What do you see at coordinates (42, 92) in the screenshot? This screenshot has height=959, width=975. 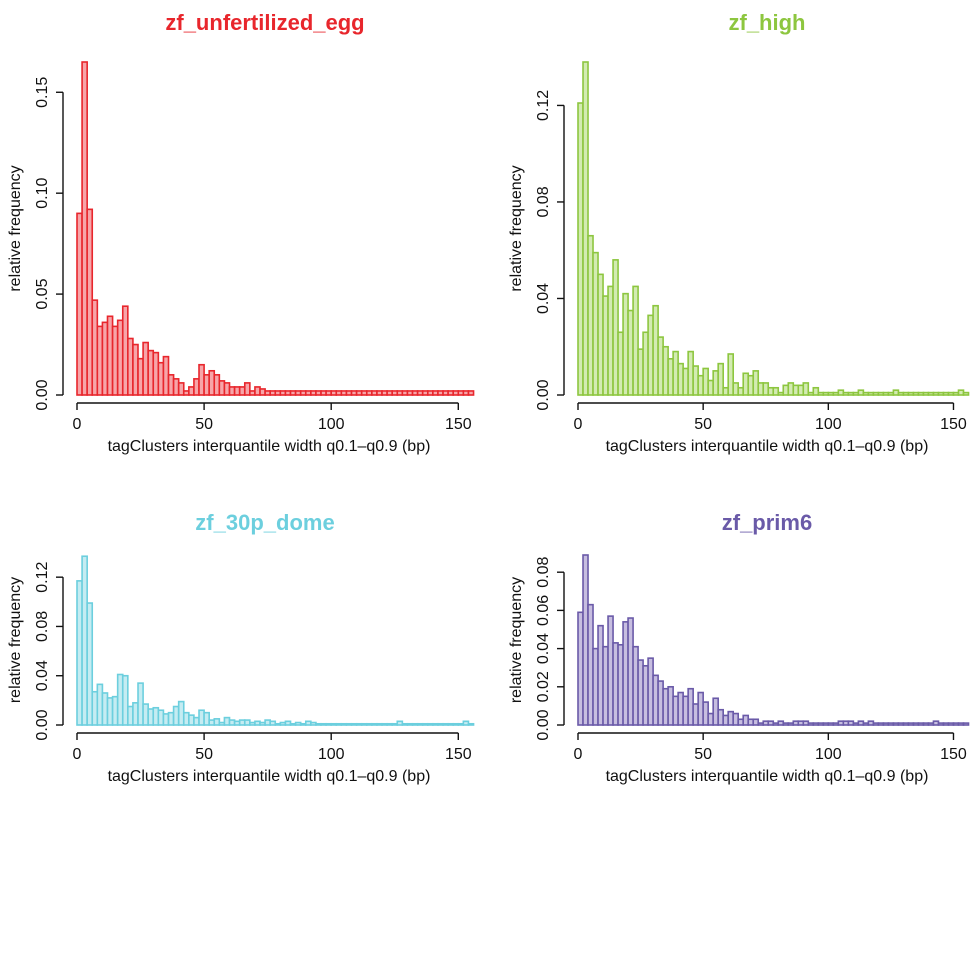 I see `y-tick-label: 0.15` at bounding box center [42, 92].